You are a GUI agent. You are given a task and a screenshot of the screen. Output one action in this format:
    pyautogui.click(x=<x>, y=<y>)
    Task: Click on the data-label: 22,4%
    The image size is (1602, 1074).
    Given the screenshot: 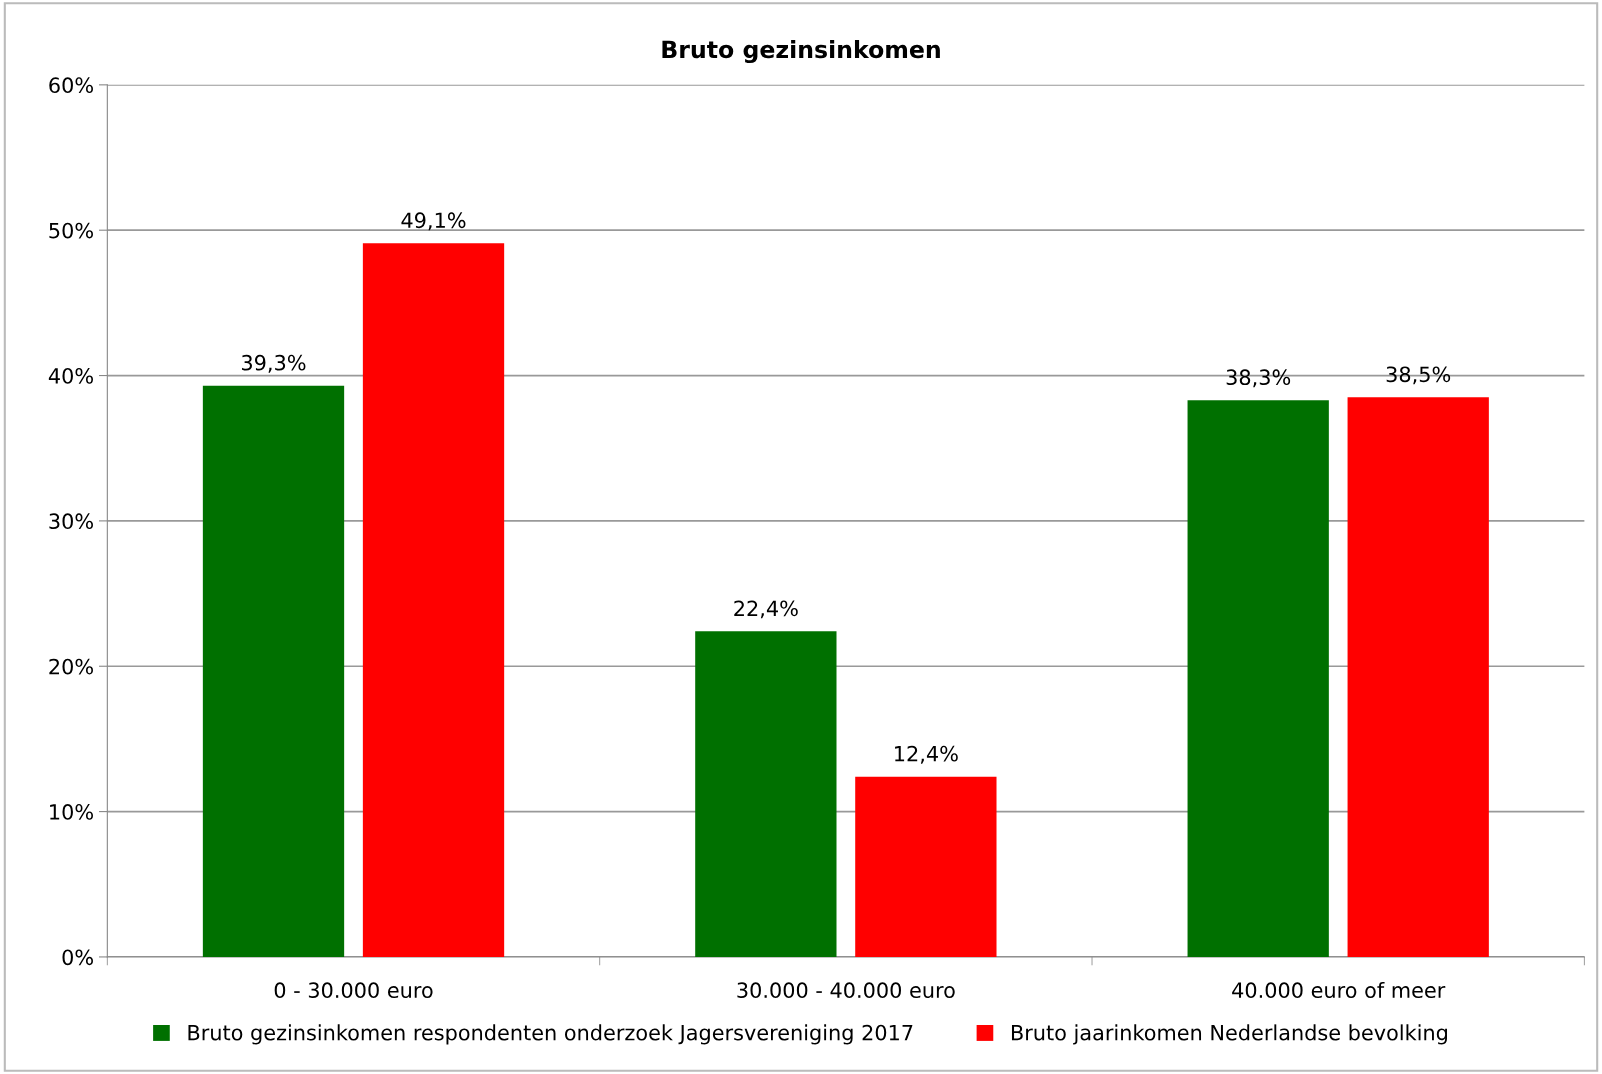 What is the action you would take?
    pyautogui.click(x=766, y=609)
    